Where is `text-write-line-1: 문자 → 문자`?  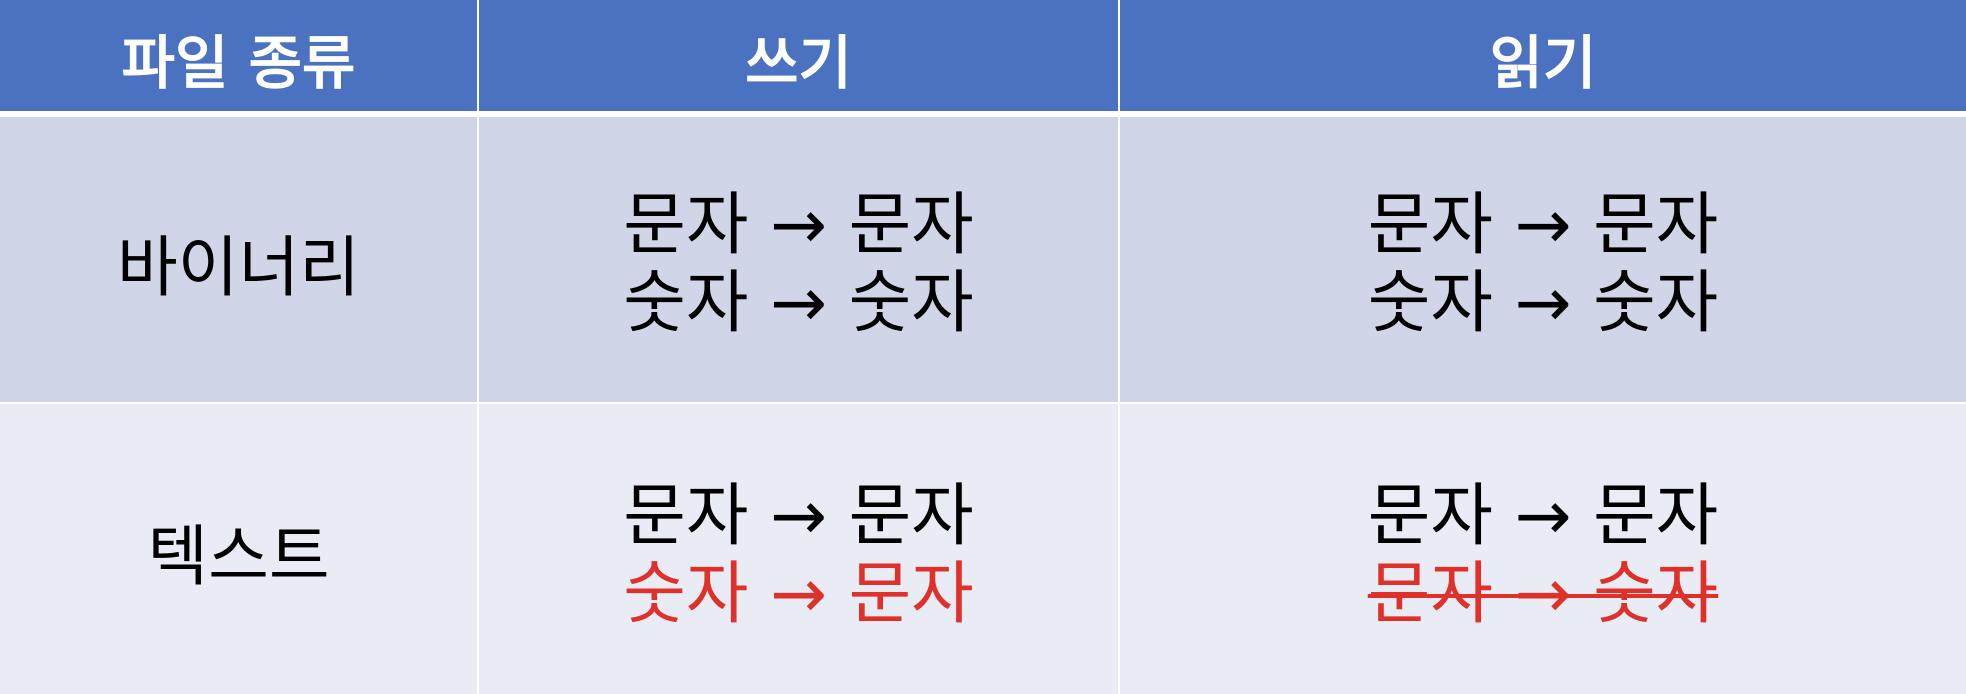 text-write-line-1: 문자 → 문자 is located at coordinates (798, 516).